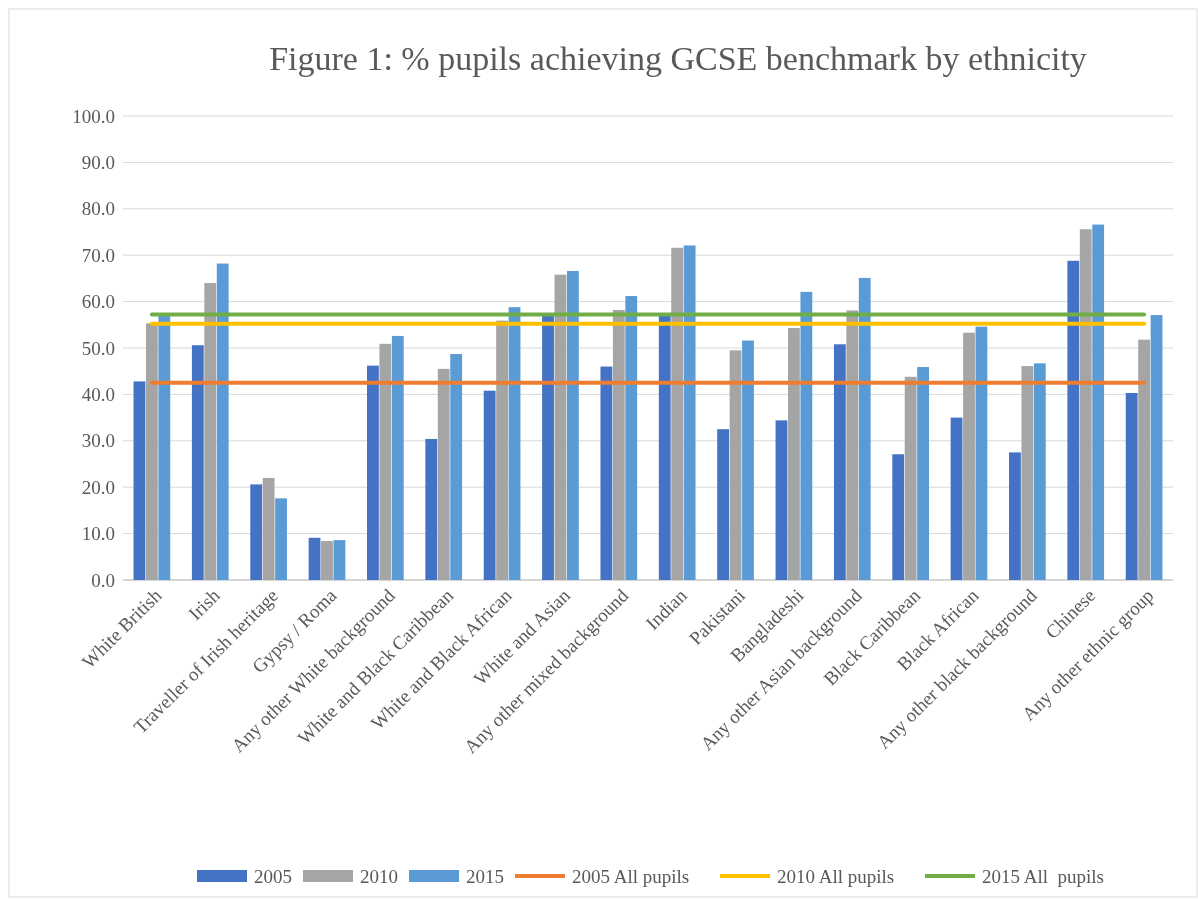 This screenshot has width=1198, height=899. What do you see at coordinates (98, 395) in the screenshot?
I see `y-tick-label: 40.0` at bounding box center [98, 395].